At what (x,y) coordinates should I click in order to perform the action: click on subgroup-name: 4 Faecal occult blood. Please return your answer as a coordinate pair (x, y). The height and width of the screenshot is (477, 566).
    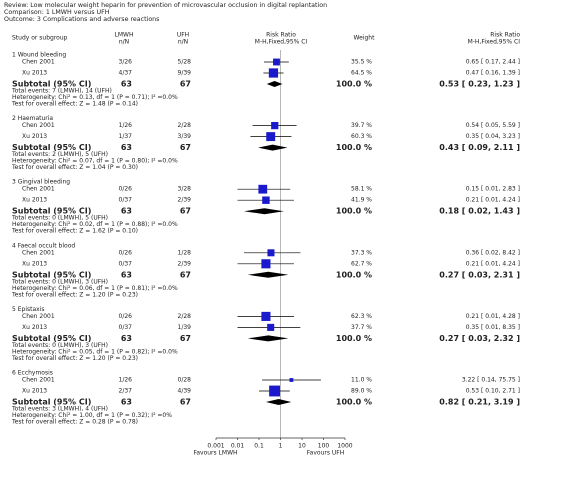
    Looking at the image, I should click on (43, 245).